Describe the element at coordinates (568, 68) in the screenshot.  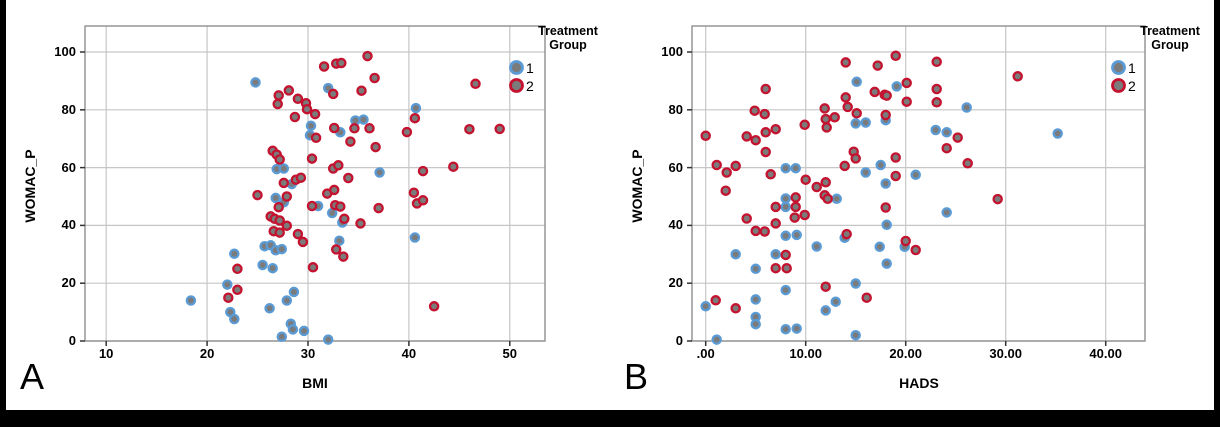
I see `legend-item-1: 1` at that location.